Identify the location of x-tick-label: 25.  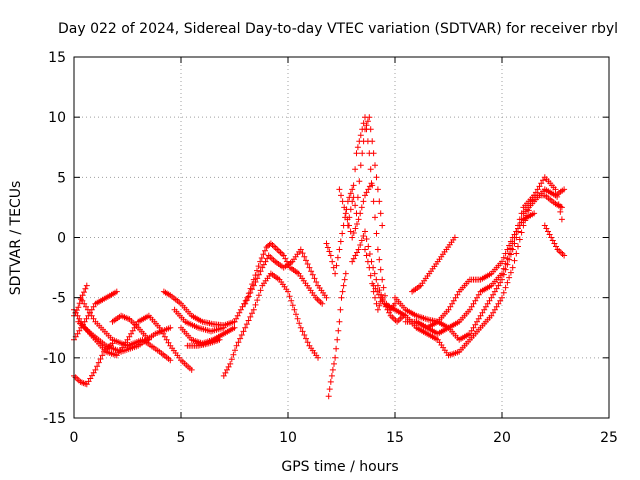
(609, 438).